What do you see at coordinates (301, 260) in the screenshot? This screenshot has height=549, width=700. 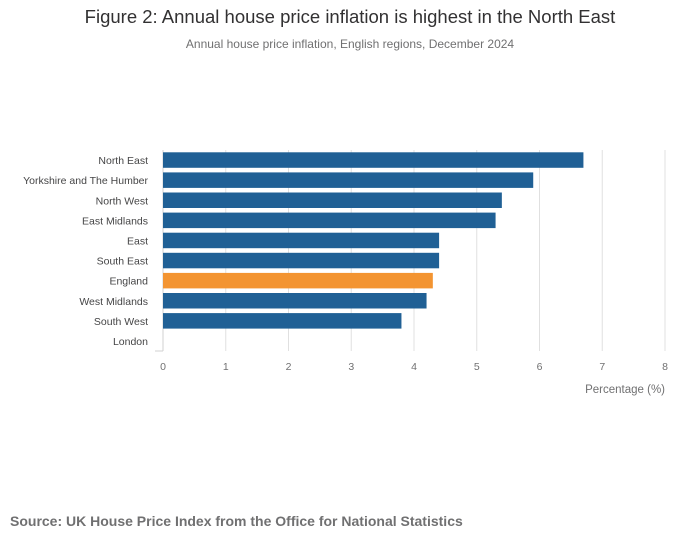 I see `bar-south-east` at bounding box center [301, 260].